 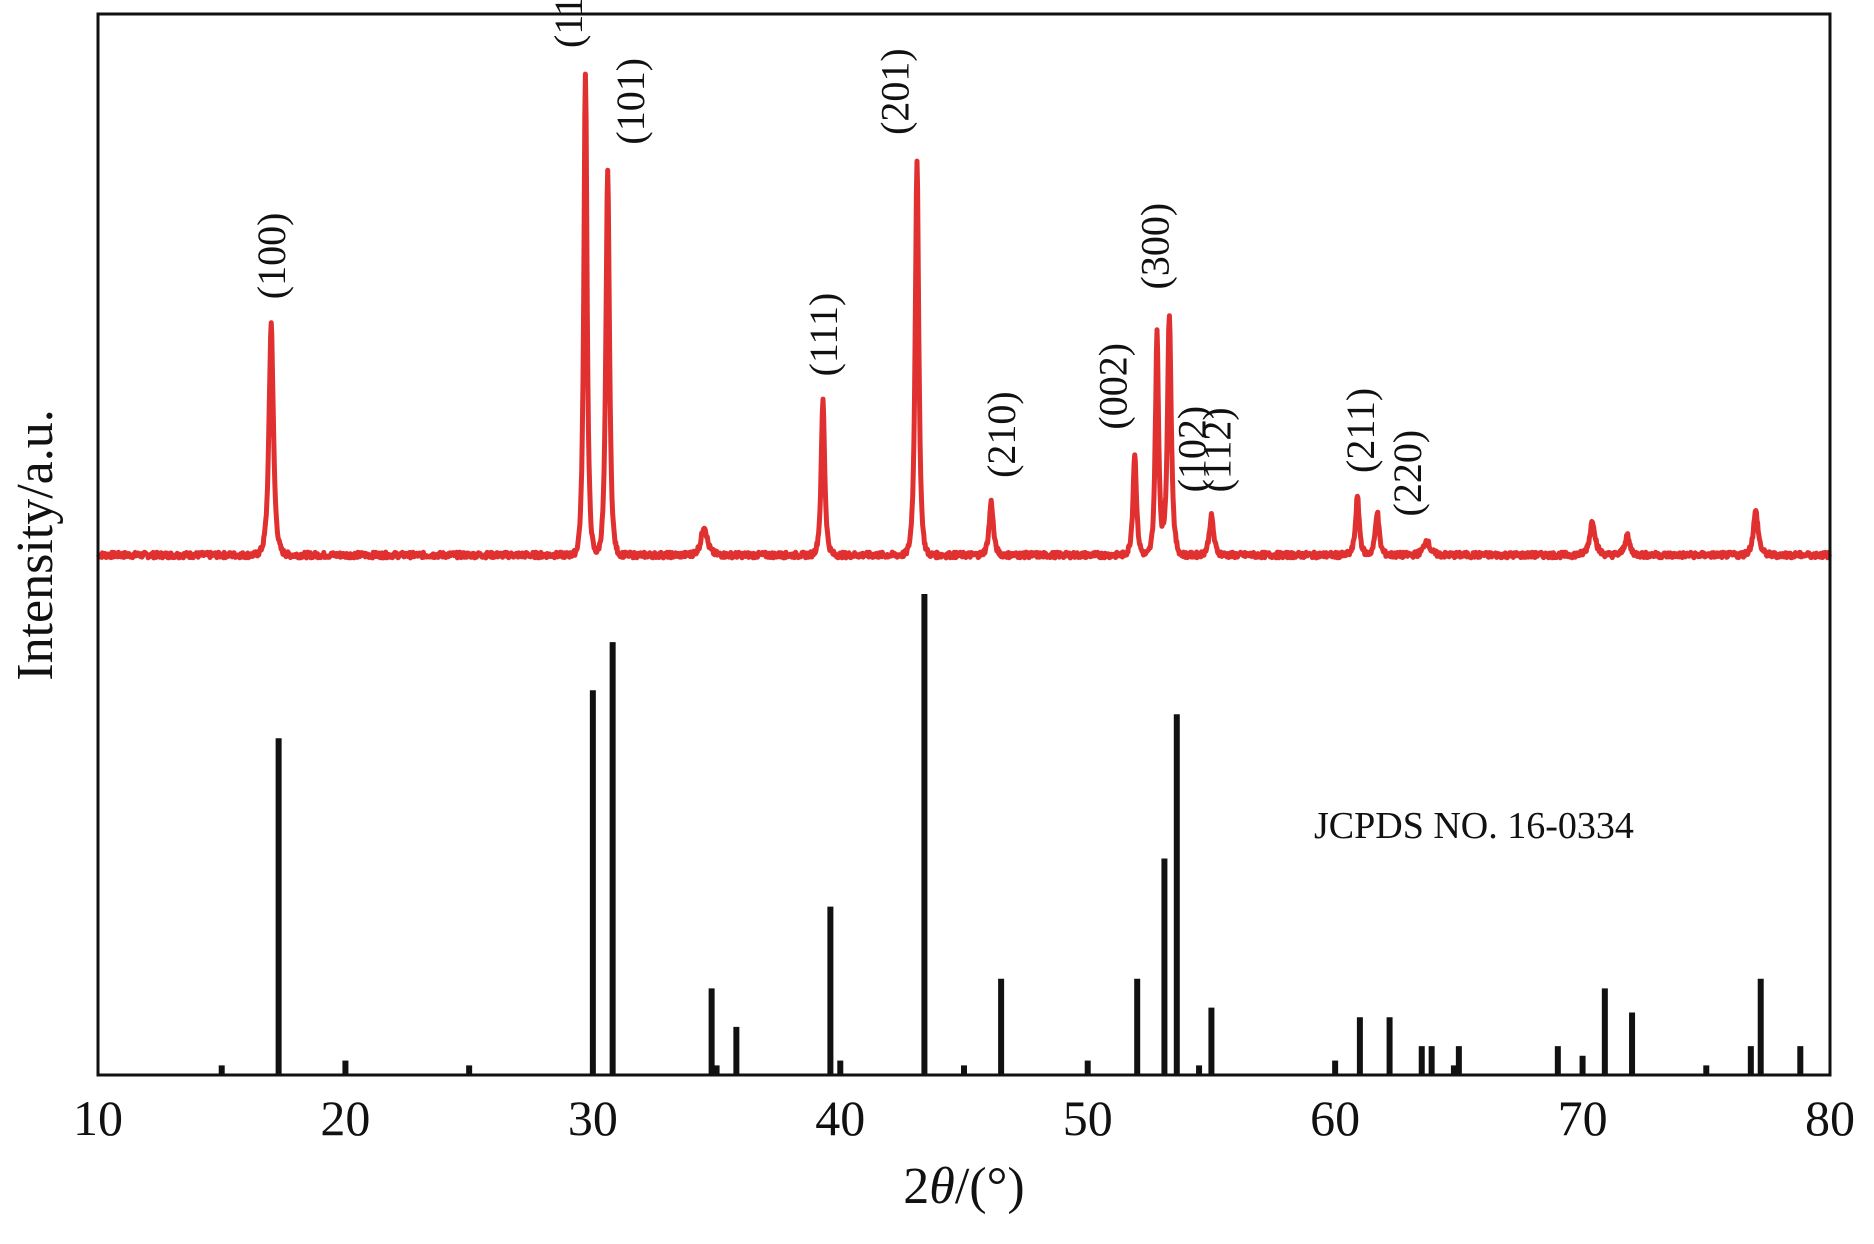 I want to click on peak-label: (220), so click(x=1407, y=473).